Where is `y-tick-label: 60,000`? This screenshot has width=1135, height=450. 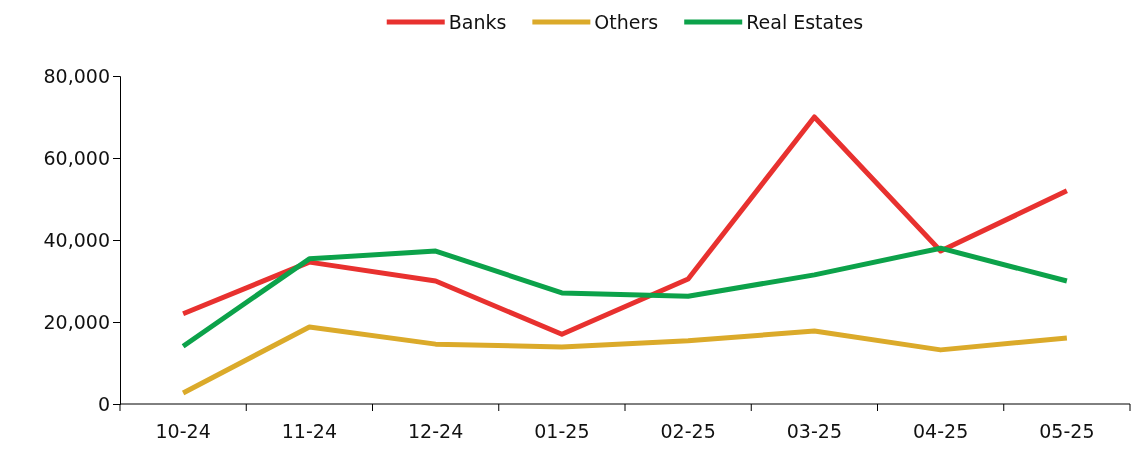
y-tick-label: 60,000 is located at coordinates (76, 157).